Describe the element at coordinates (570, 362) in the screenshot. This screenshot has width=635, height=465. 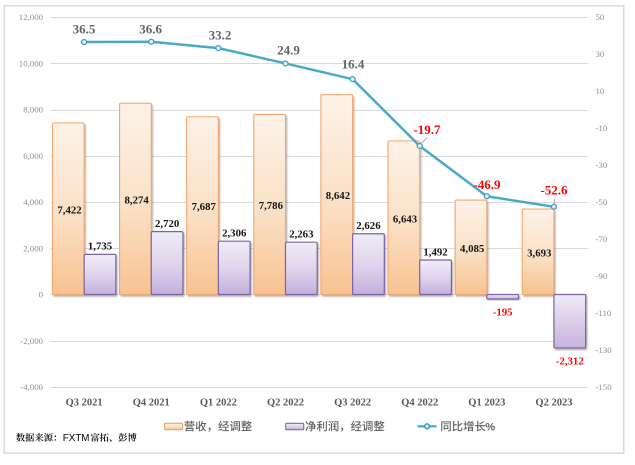
I see `svg-text: -2,312` at that location.